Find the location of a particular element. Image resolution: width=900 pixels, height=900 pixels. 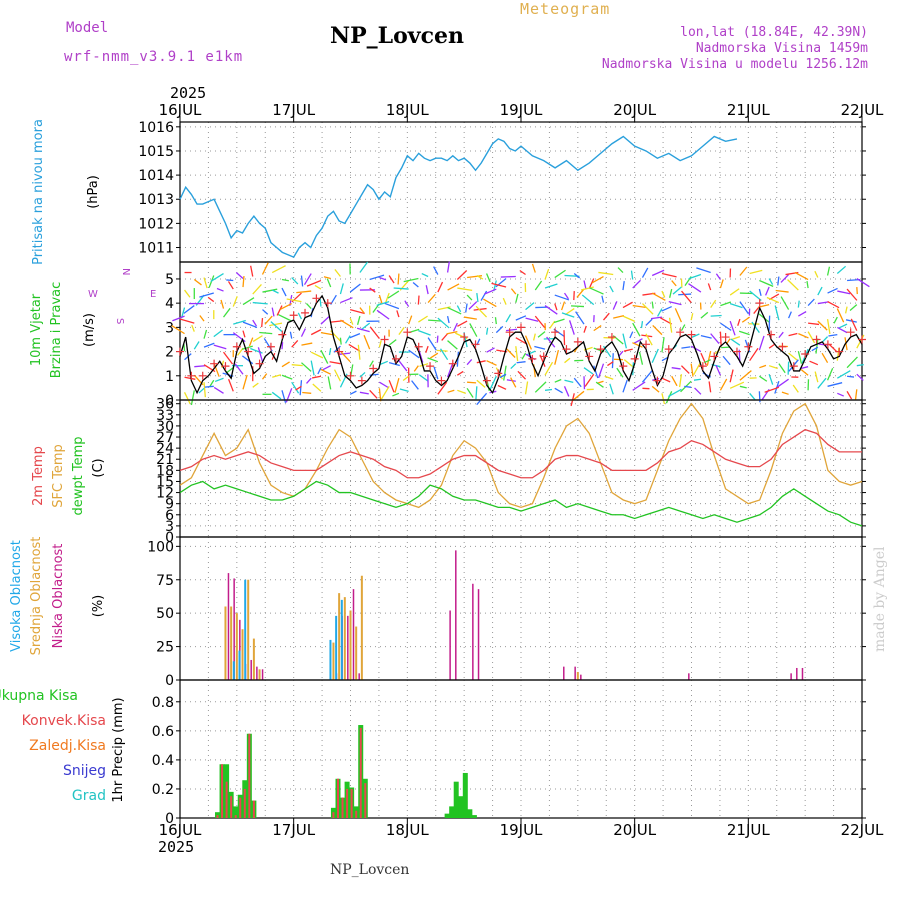

y-tick-label: 0.8 is located at coordinates (163, 703).